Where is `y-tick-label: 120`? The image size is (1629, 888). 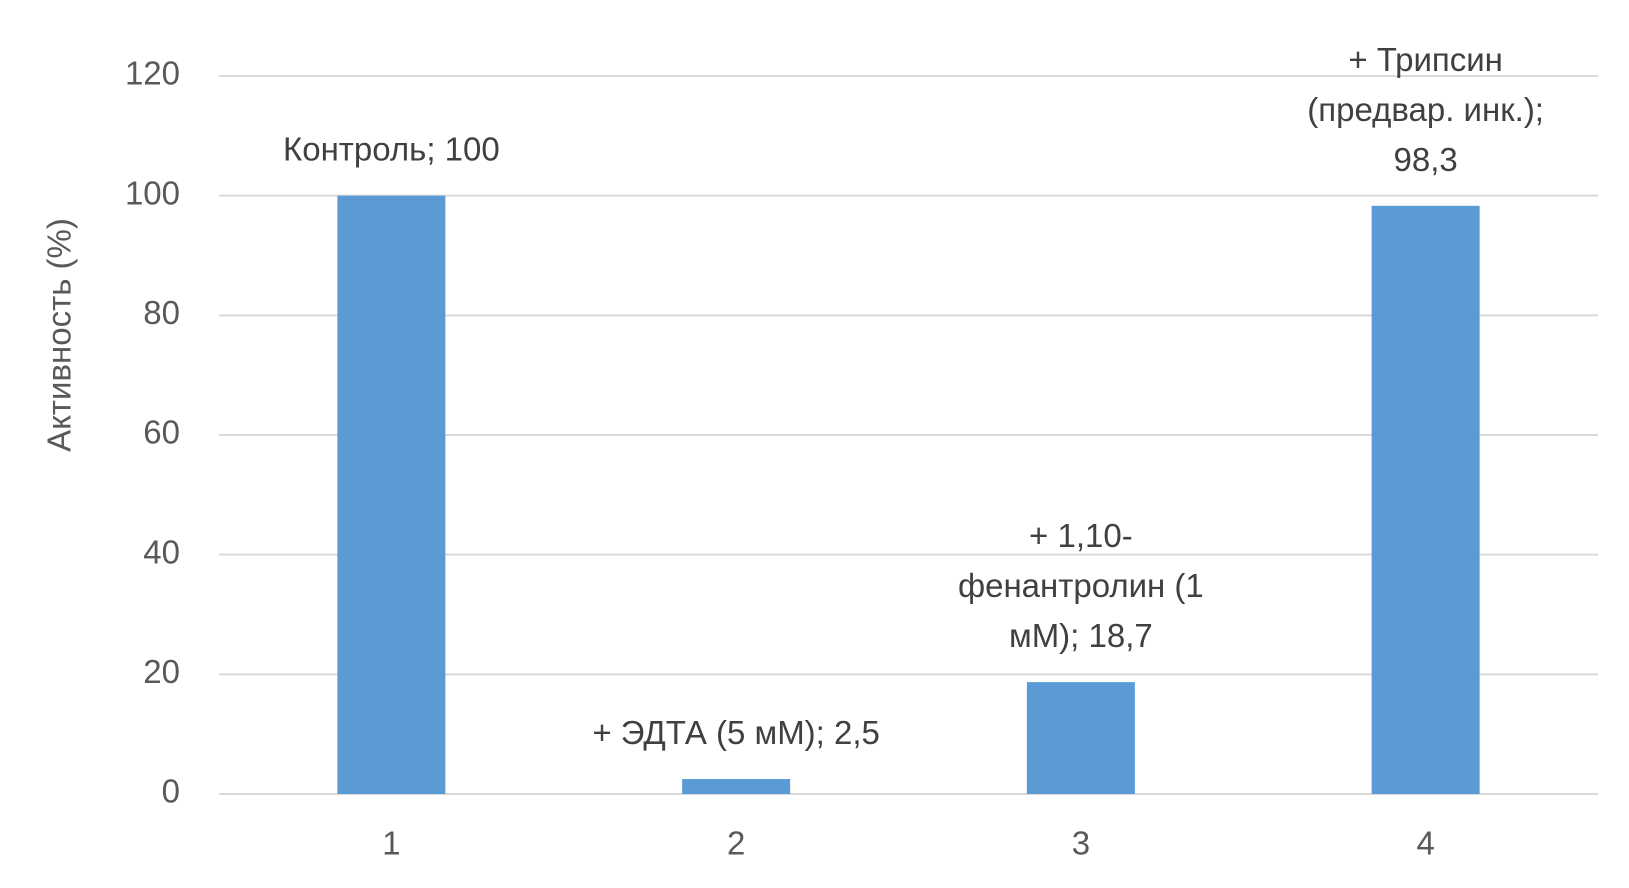 y-tick-label: 120 is located at coordinates (152, 73).